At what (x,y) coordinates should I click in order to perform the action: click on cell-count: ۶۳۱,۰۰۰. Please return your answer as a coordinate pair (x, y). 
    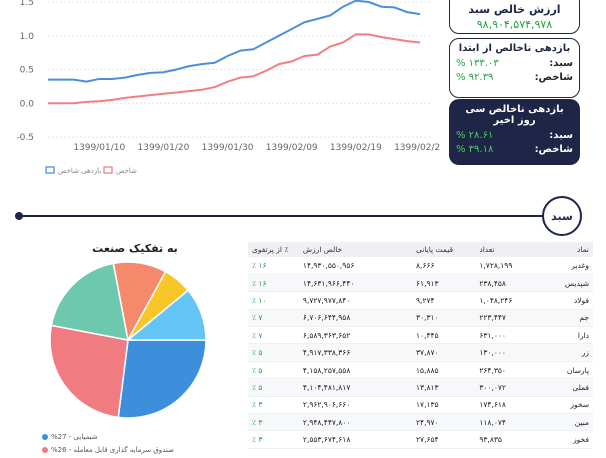
    Looking at the image, I should click on (507, 335).